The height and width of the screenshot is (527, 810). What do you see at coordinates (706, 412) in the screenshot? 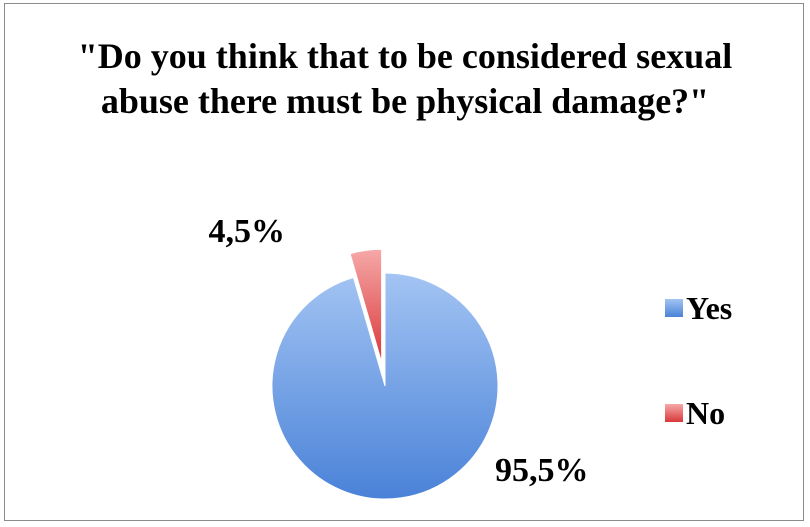
I see `legend-label-no: No` at bounding box center [706, 412].